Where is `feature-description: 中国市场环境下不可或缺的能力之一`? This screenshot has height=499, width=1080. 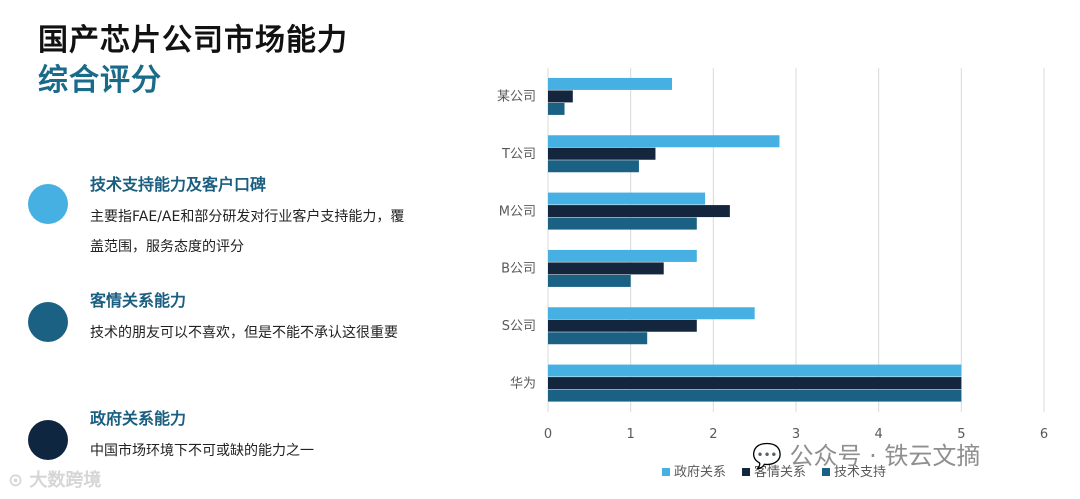 feature-description: 中国市场环境下不可或缺的能力之一 is located at coordinates (202, 451).